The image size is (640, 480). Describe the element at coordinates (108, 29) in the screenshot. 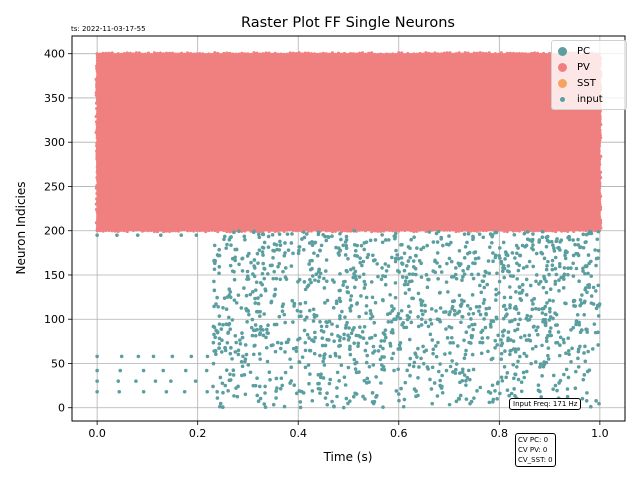

I see `timestamp-label: ts: 2022-11-03-17-55` at that location.